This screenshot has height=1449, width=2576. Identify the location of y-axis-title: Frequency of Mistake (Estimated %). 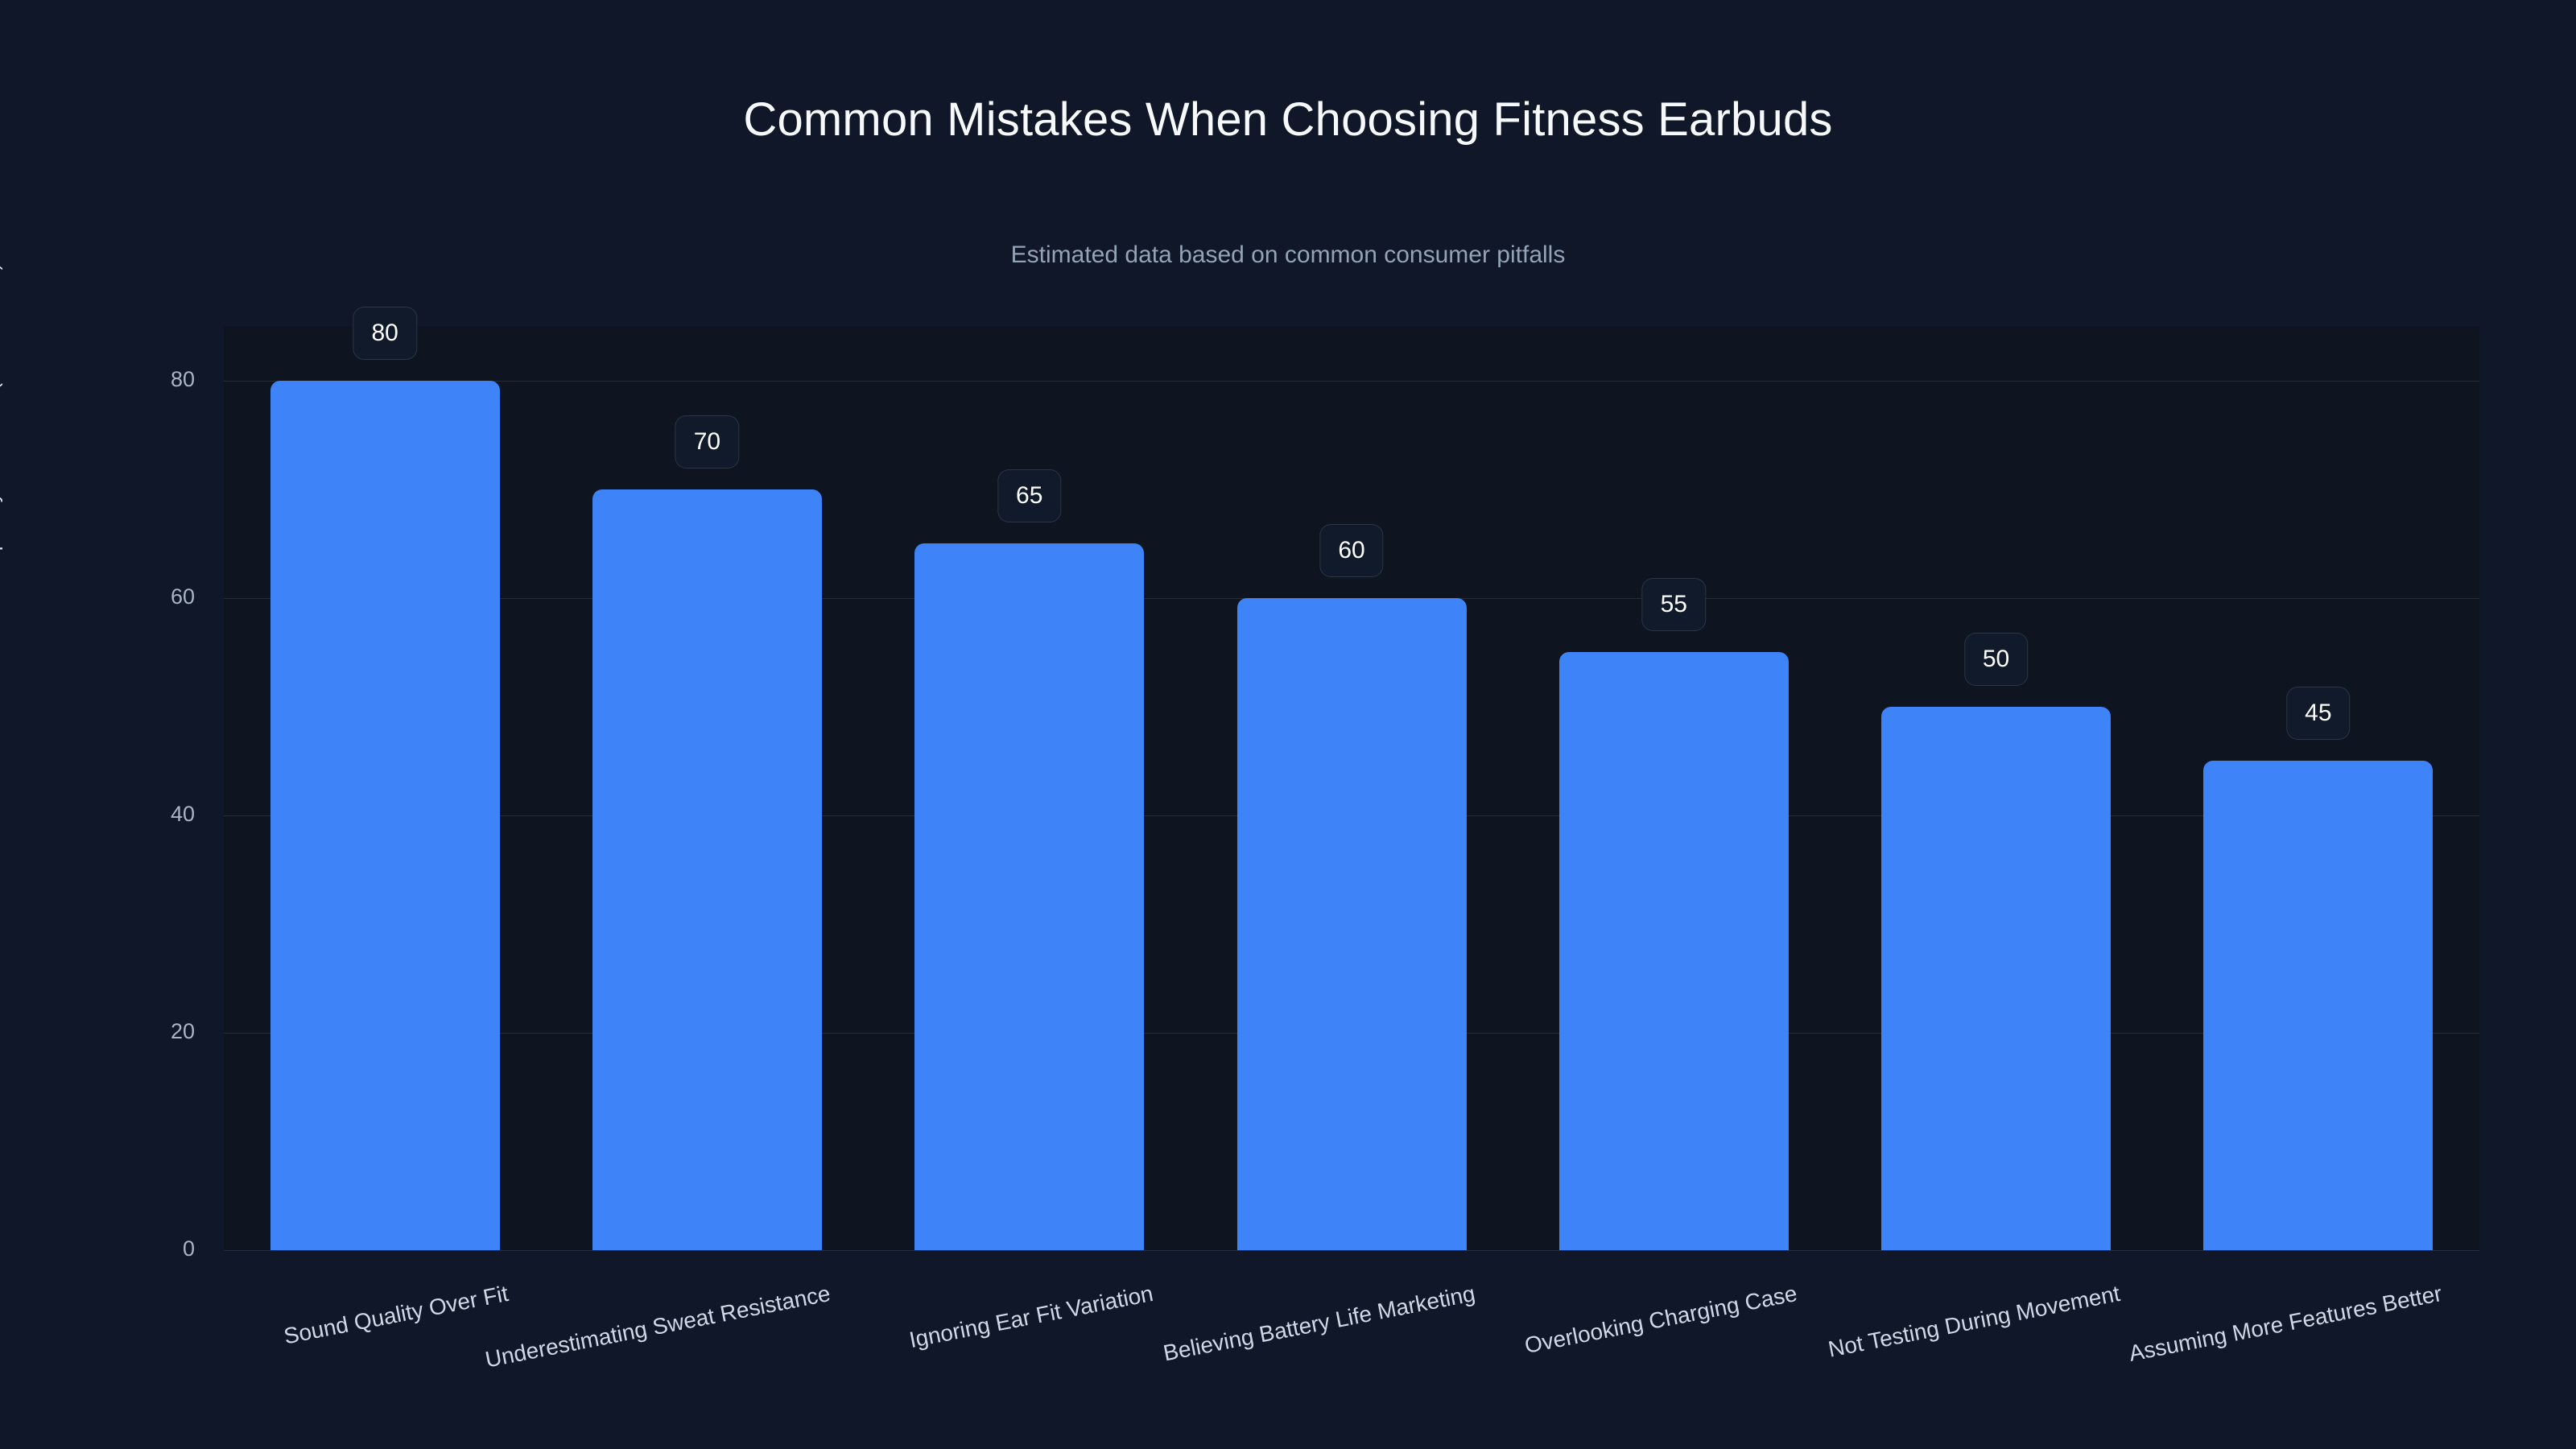
(1, 425).